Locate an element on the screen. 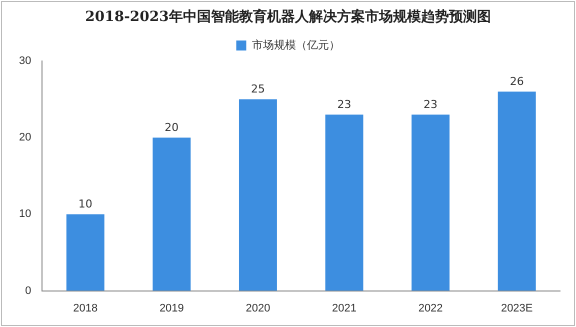 The width and height of the screenshot is (576, 327). y-tick-label: 30 is located at coordinates (25, 61).